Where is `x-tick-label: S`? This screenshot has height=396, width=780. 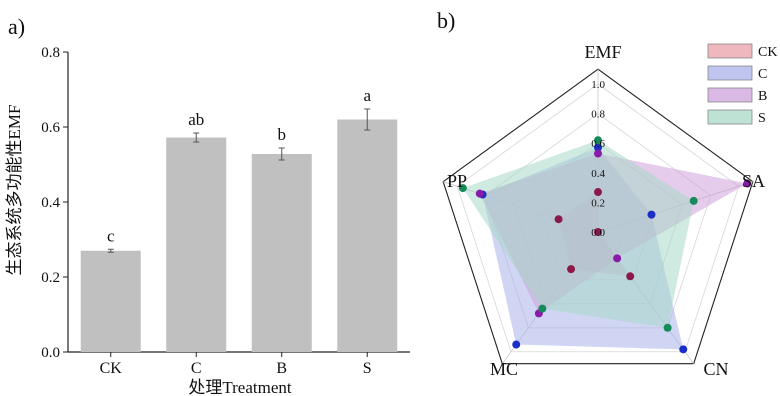 x-tick-label: S is located at coordinates (367, 368).